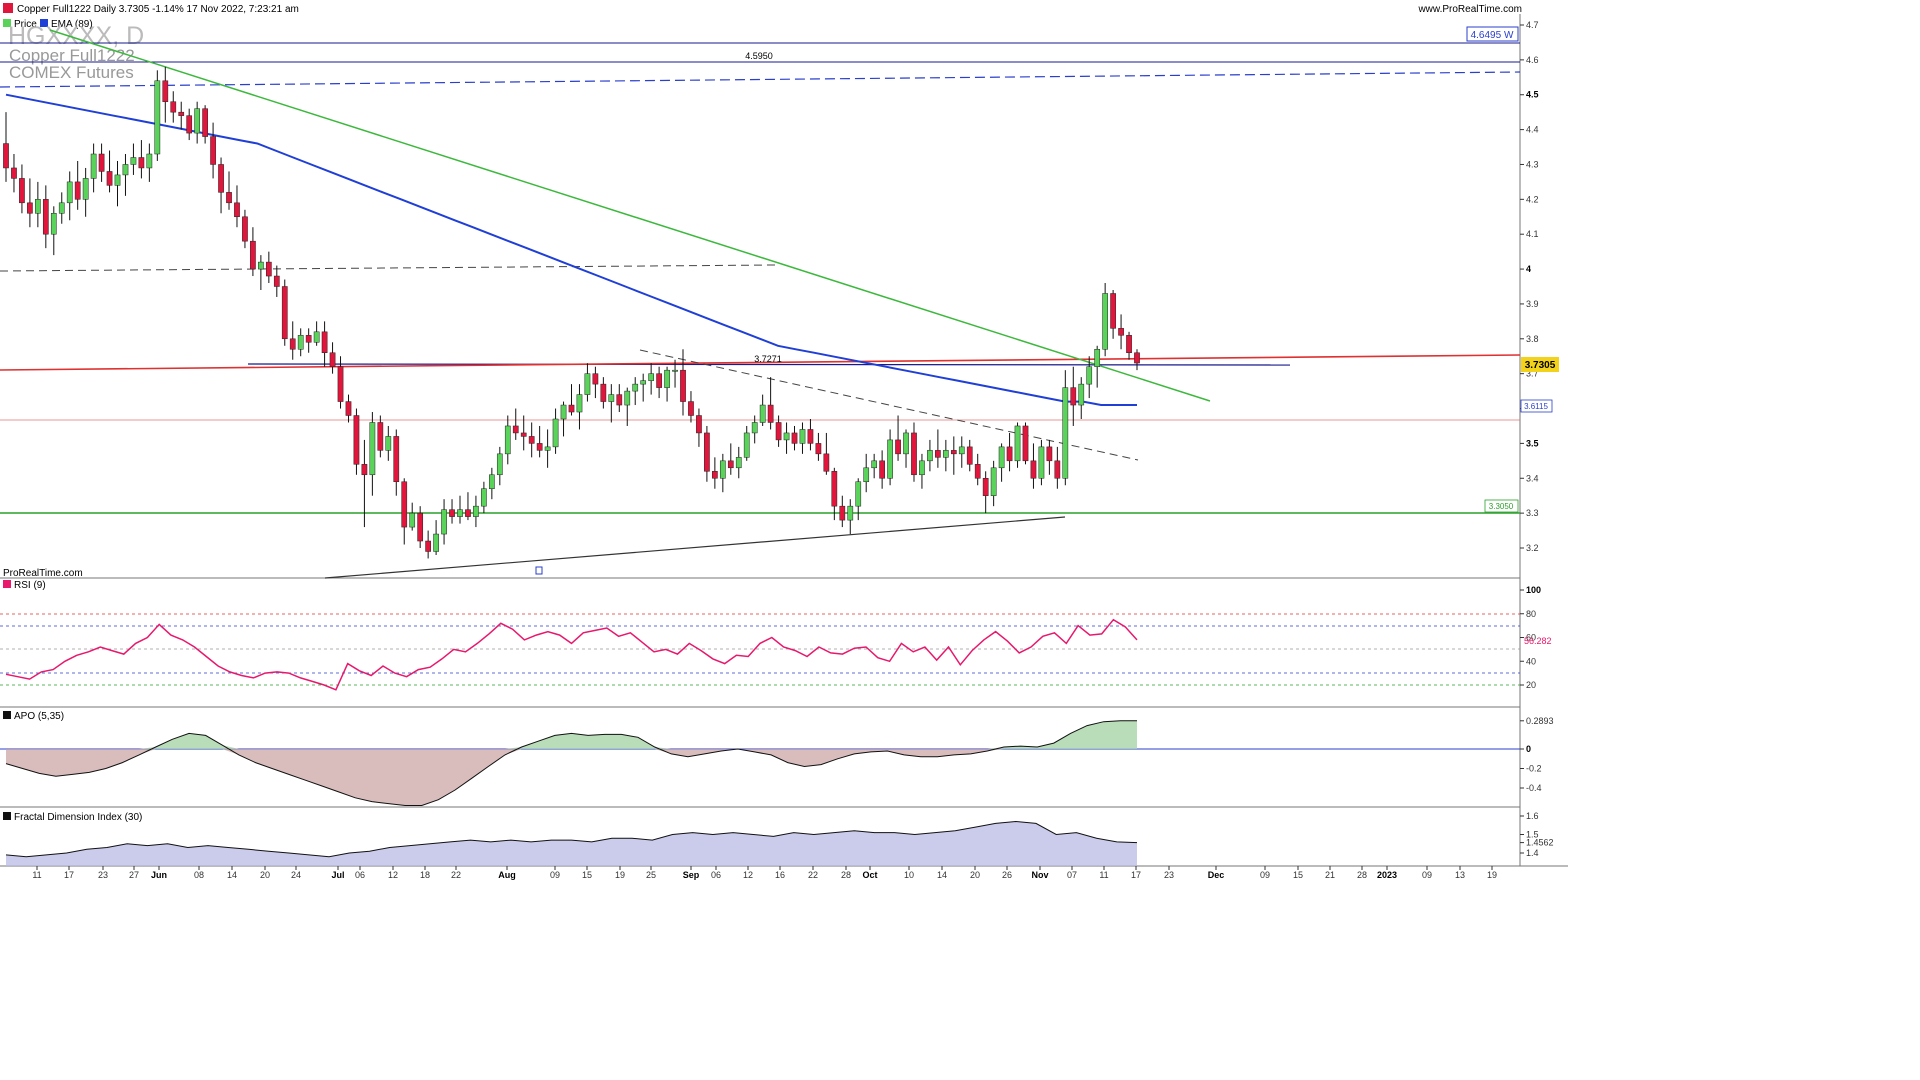 This screenshot has height=1080, width=1920. I want to click on date-tick-label: 25, so click(651, 875).